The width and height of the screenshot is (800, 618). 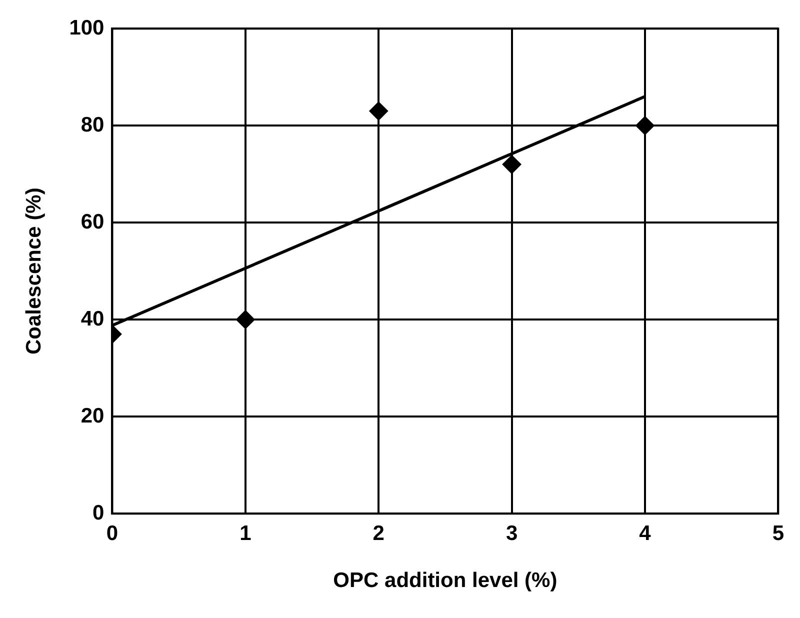 I want to click on x-tick-label: 2, so click(x=378, y=533).